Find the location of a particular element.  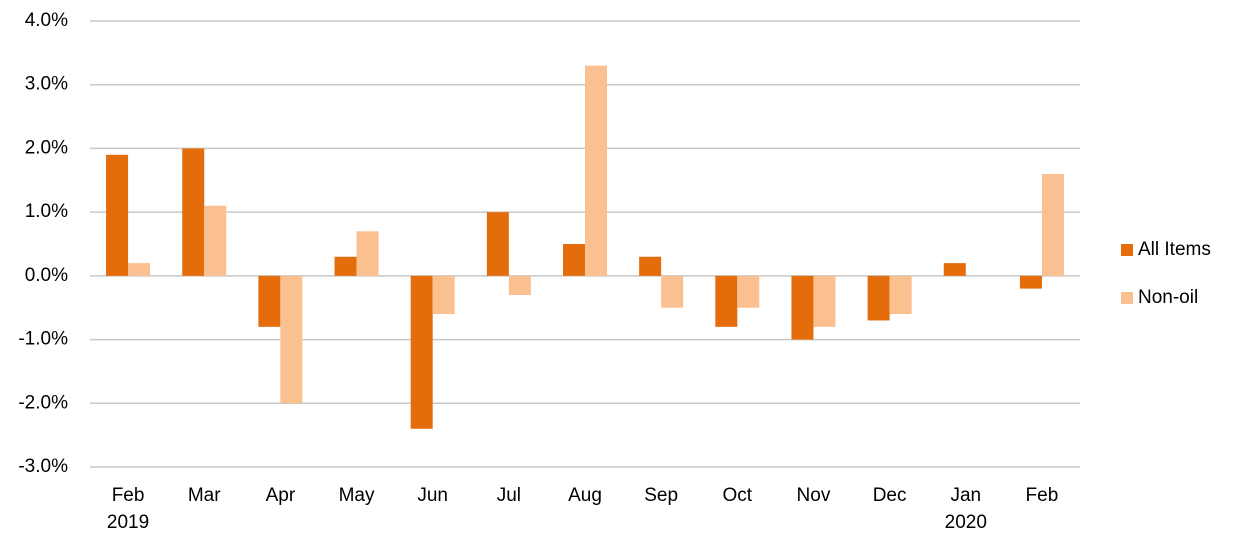

x-tick-label: Mar is located at coordinates (204, 495).